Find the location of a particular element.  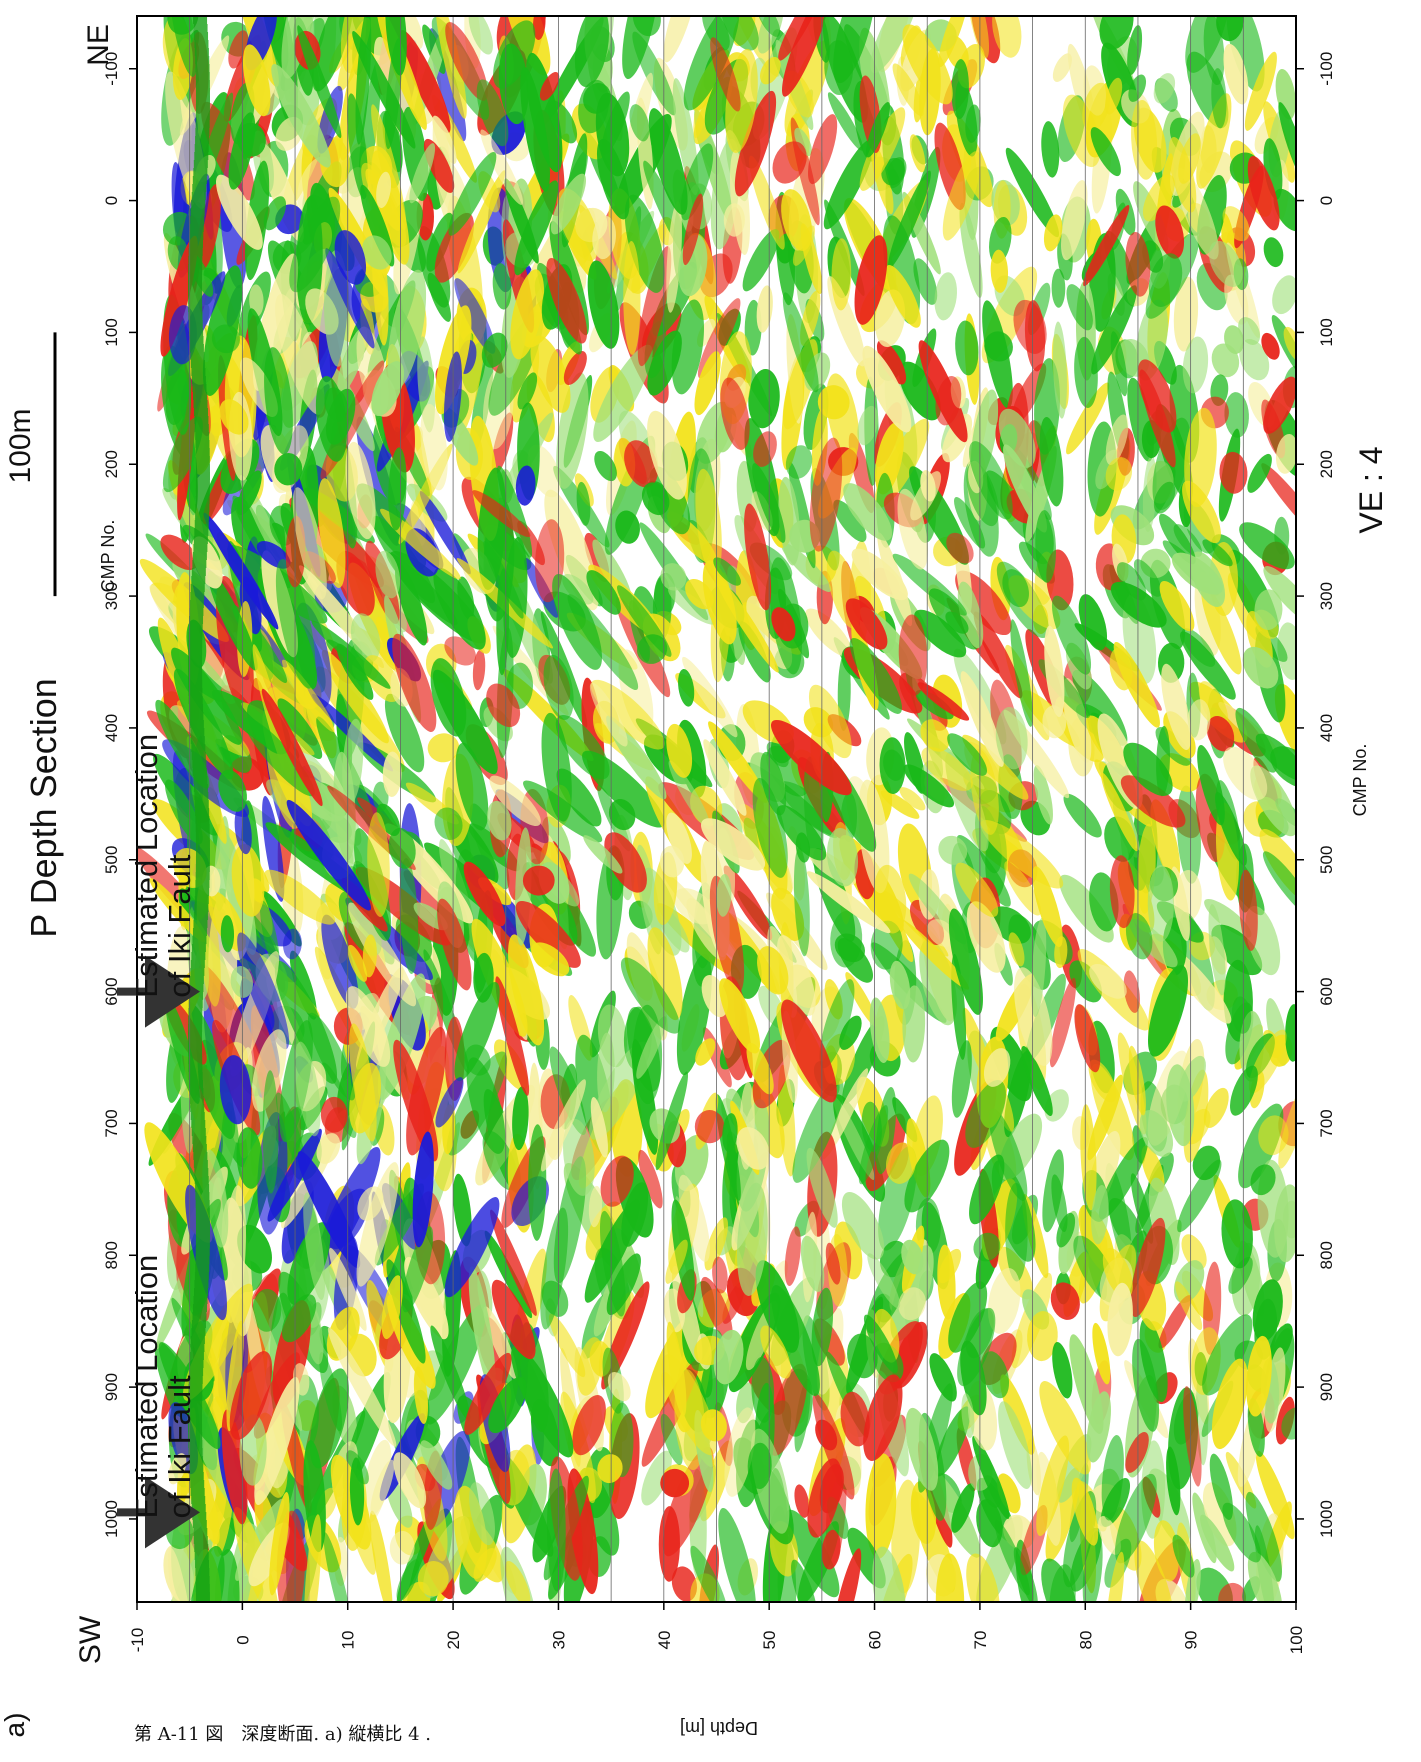

y-tick-label-right: -100 is located at coordinates (1326, 69).